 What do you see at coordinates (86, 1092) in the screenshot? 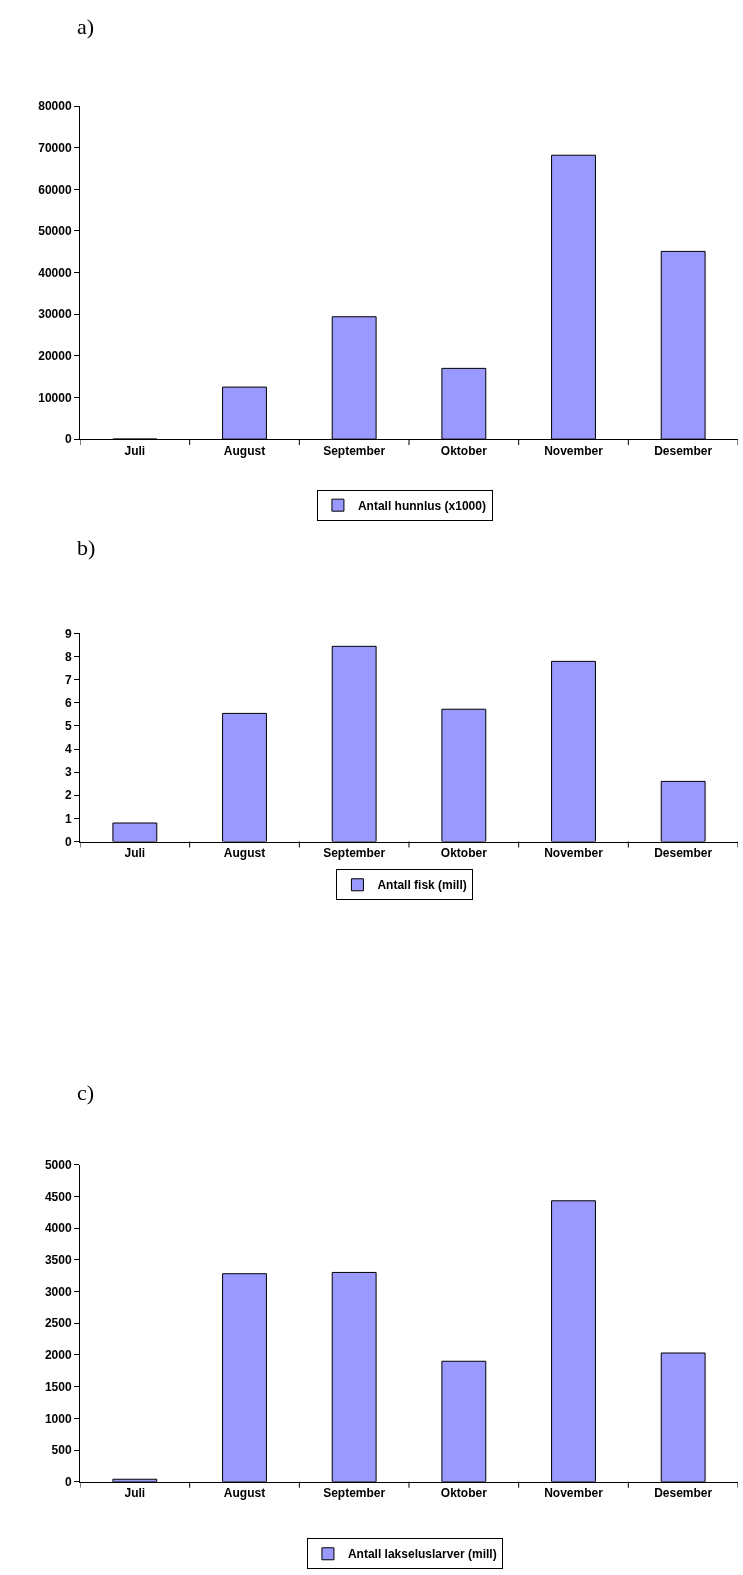
I see `chart-title: c)` at bounding box center [86, 1092].